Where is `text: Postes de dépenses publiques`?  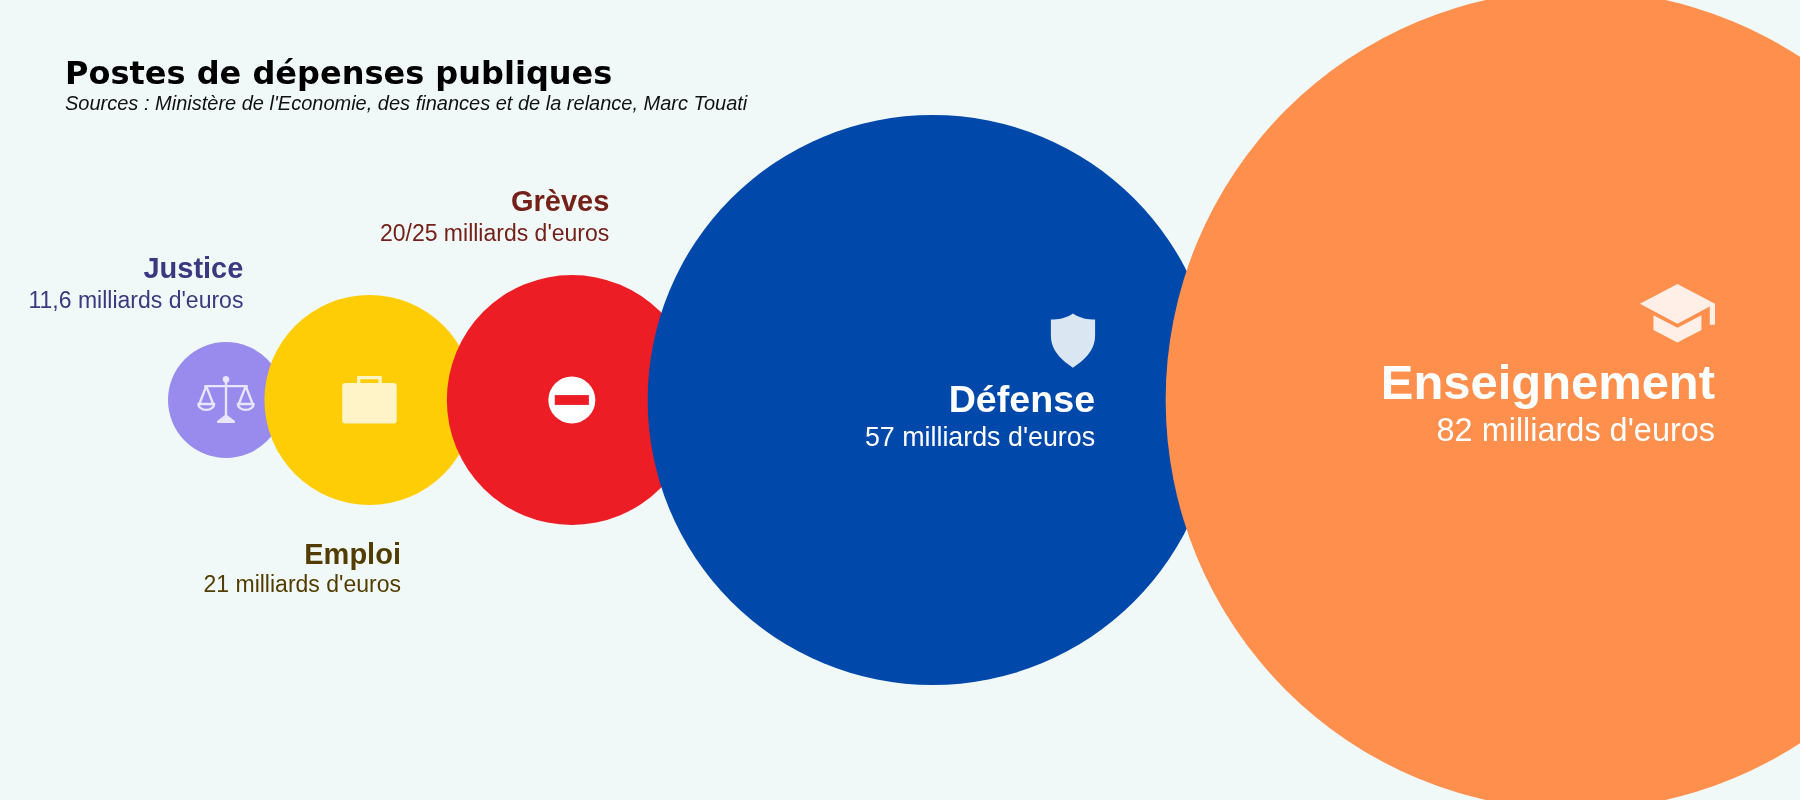
text: Postes de dépenses publiques is located at coordinates (339, 73).